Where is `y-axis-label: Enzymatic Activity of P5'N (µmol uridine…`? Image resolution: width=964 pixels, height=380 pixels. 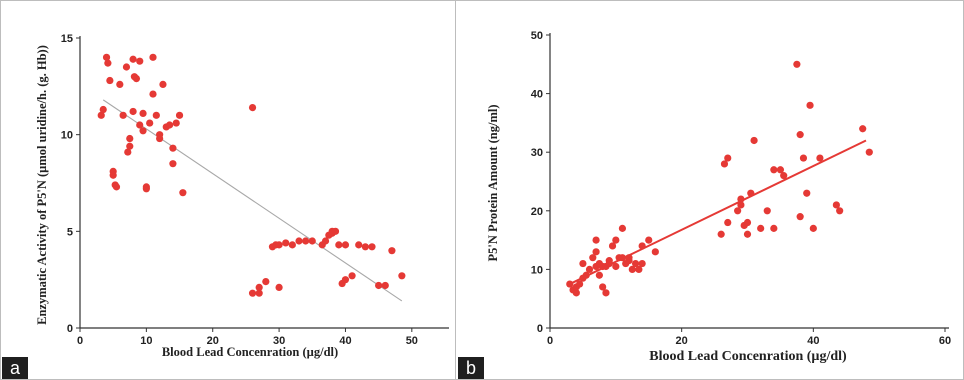
y-axis-label: Enzymatic Activity of P5'N (µmol uridine… is located at coordinates (42, 185).